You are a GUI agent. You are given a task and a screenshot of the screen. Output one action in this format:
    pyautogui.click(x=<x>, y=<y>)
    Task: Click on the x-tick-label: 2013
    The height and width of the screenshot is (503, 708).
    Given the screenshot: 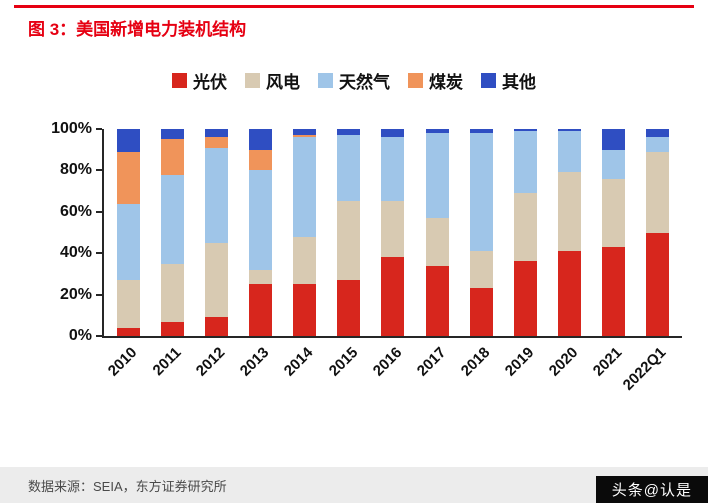 What is the action you would take?
    pyautogui.click(x=255, y=362)
    